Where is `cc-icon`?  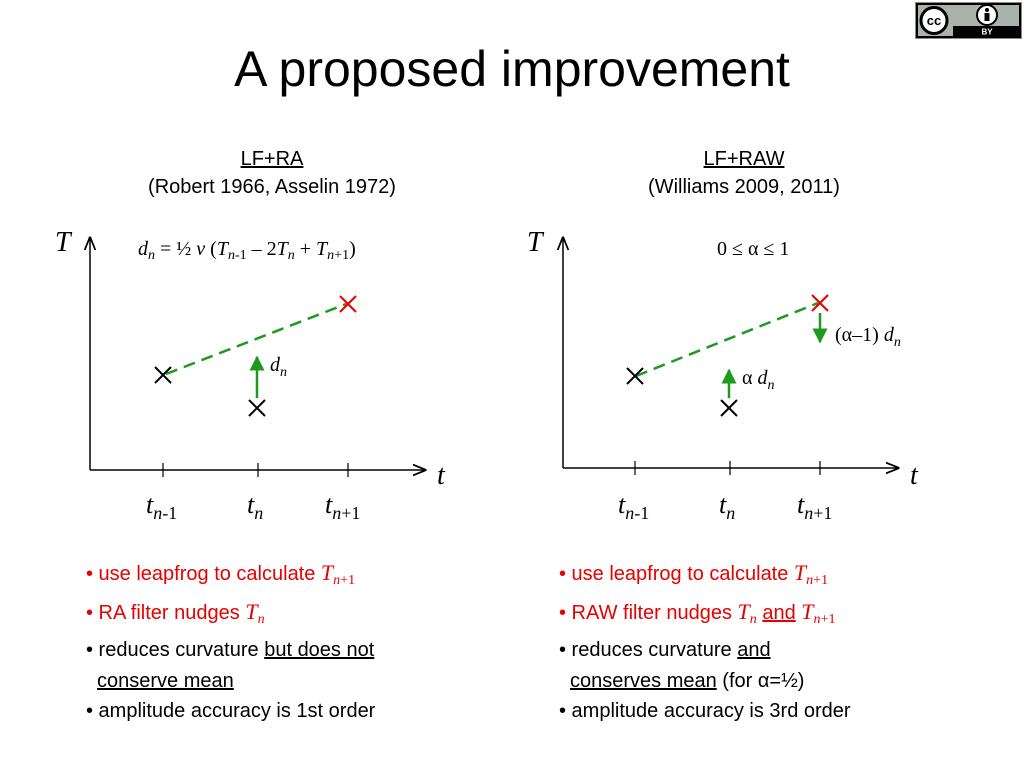 cc-icon is located at coordinates (934, 20).